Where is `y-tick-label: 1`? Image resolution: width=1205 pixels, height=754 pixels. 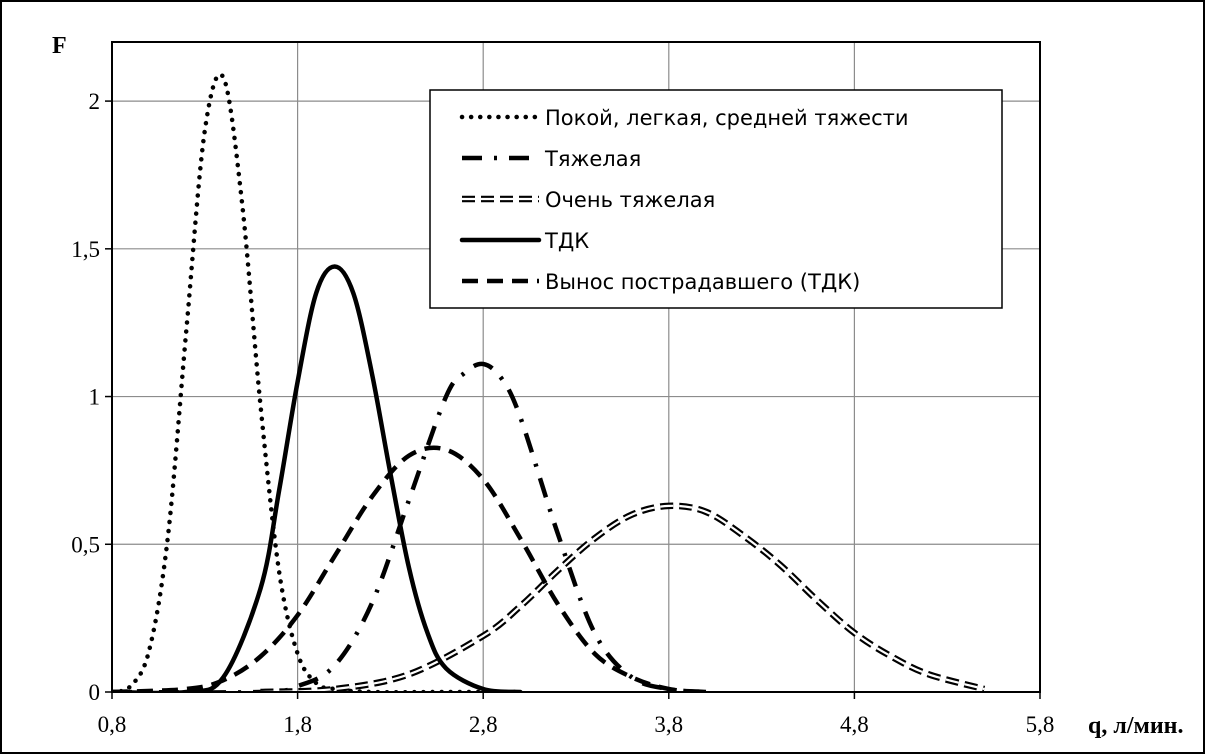 y-tick-label: 1 is located at coordinates (95, 397).